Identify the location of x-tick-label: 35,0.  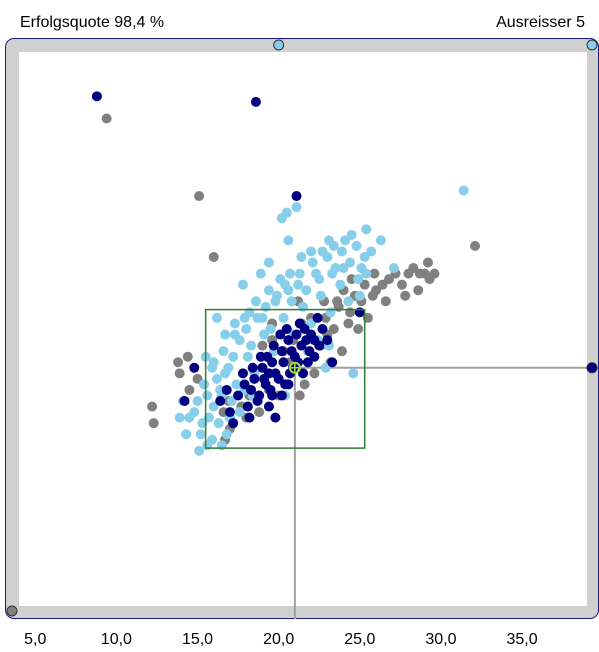
(522, 639).